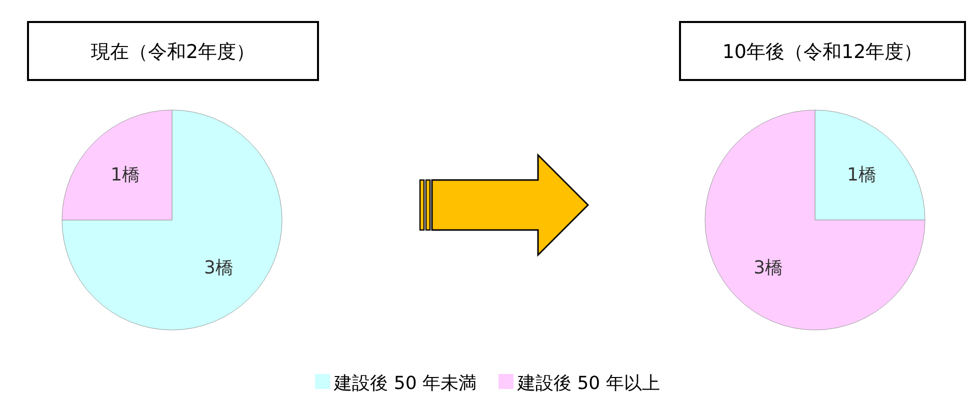 Image resolution: width=975 pixels, height=401 pixels. Describe the element at coordinates (404, 383) in the screenshot. I see `legend-label: 建設後 50 年未満` at that location.